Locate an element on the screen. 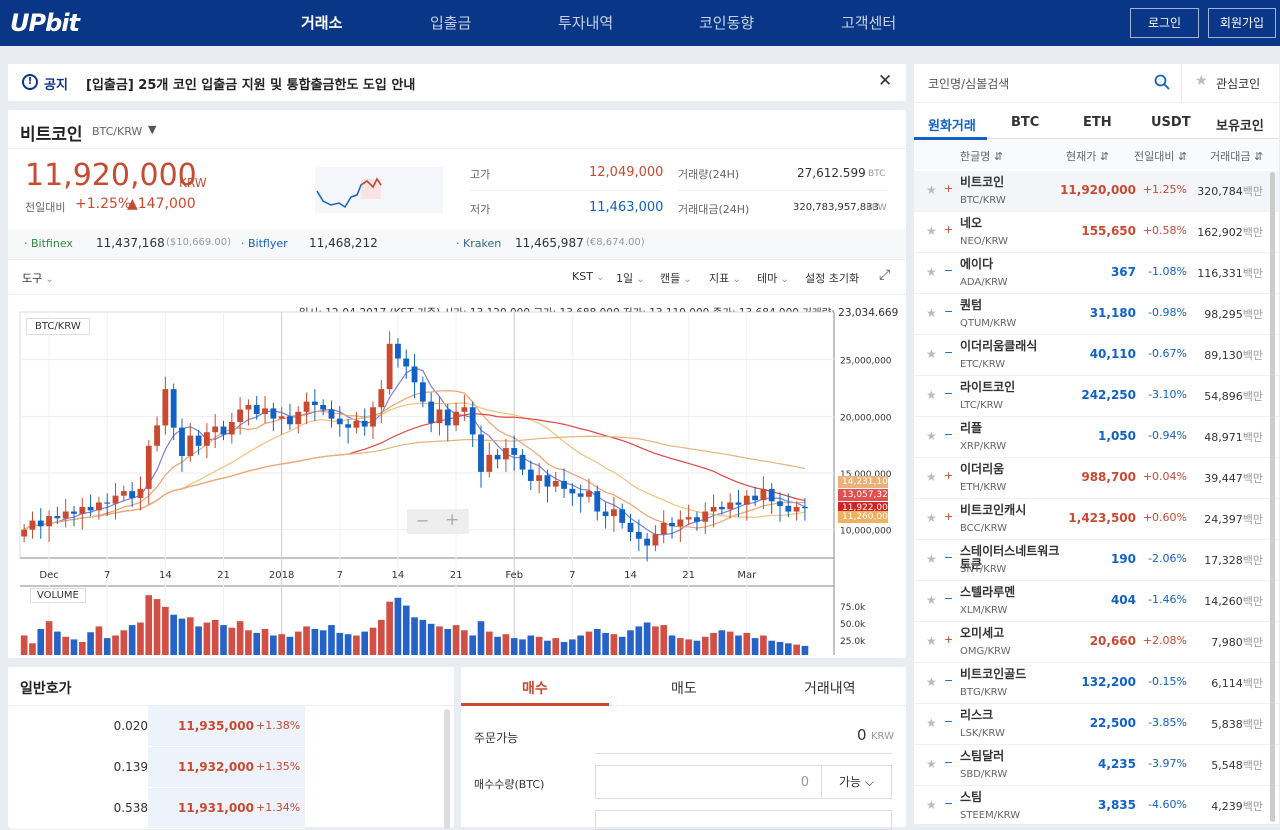 The image size is (1280, 830). coin-row: ★ − 스팀달러 SBD/KRW 4,235 -3.97% 5,548백만 is located at coordinates (1096, 765).